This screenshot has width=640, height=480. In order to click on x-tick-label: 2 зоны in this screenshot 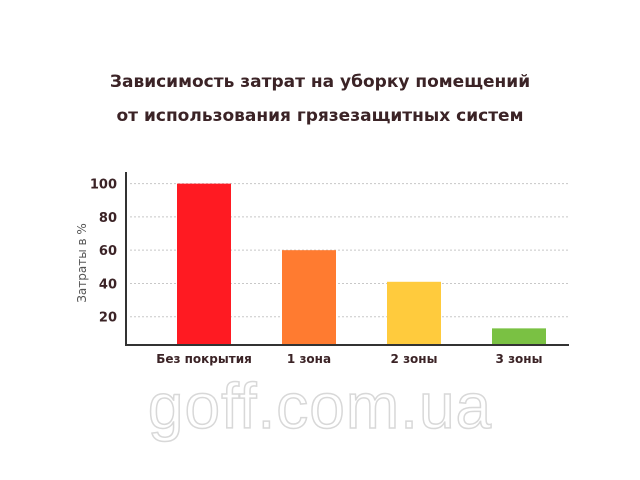, I will do `click(414, 359)`.